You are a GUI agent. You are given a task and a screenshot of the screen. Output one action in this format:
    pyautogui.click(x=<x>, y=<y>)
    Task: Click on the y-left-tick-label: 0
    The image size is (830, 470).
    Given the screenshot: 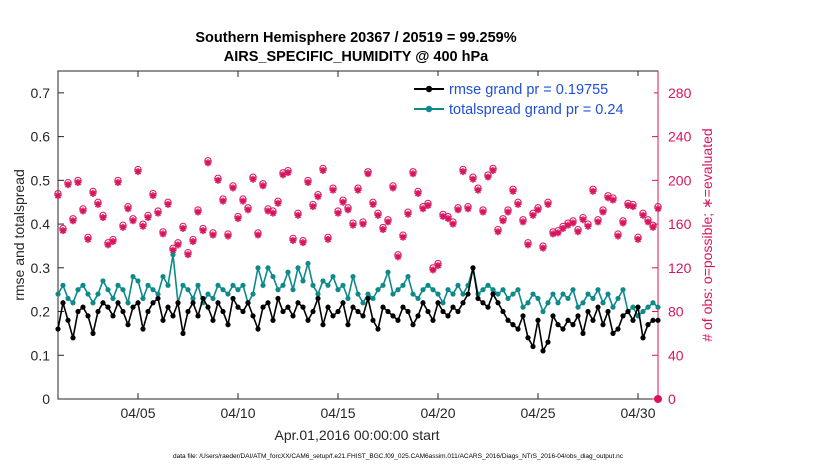 What is the action you would take?
    pyautogui.click(x=46, y=399)
    